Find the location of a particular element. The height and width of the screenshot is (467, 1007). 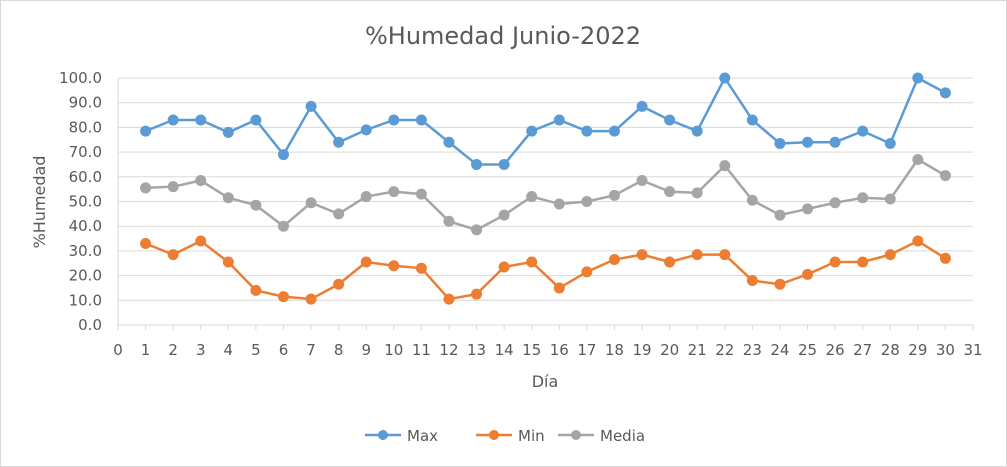

x-tick-label: 9 is located at coordinates (366, 350).